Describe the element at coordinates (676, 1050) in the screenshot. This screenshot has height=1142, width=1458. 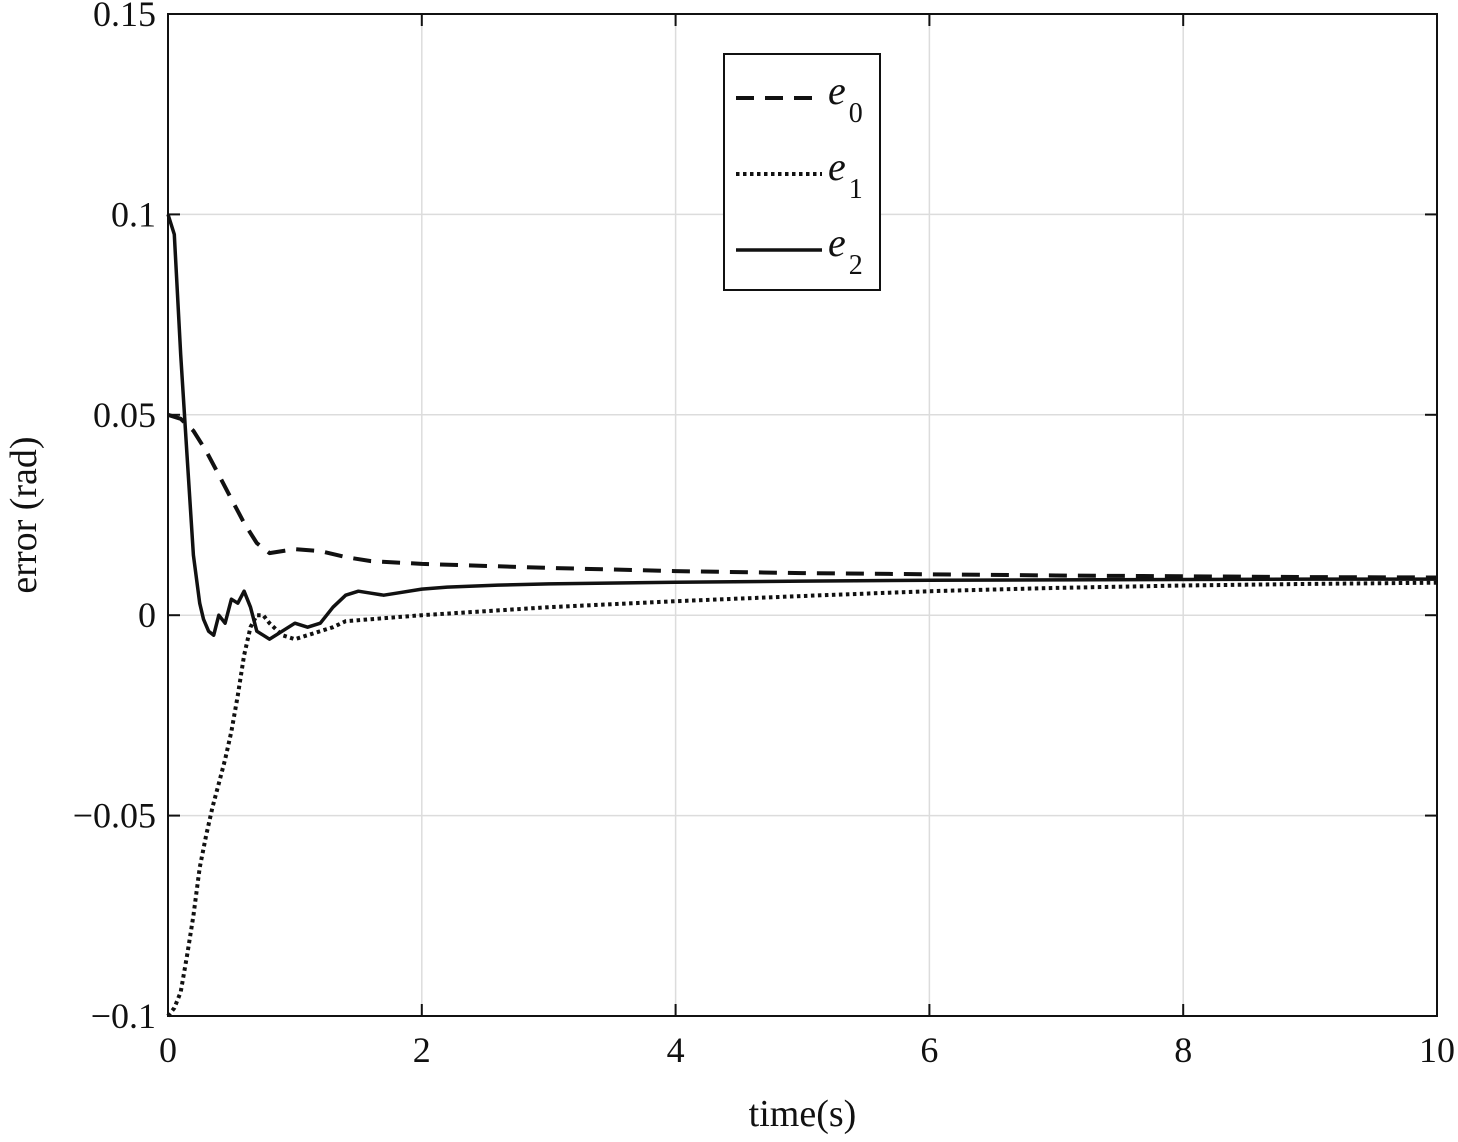
I see `x-tick-label: 4` at that location.